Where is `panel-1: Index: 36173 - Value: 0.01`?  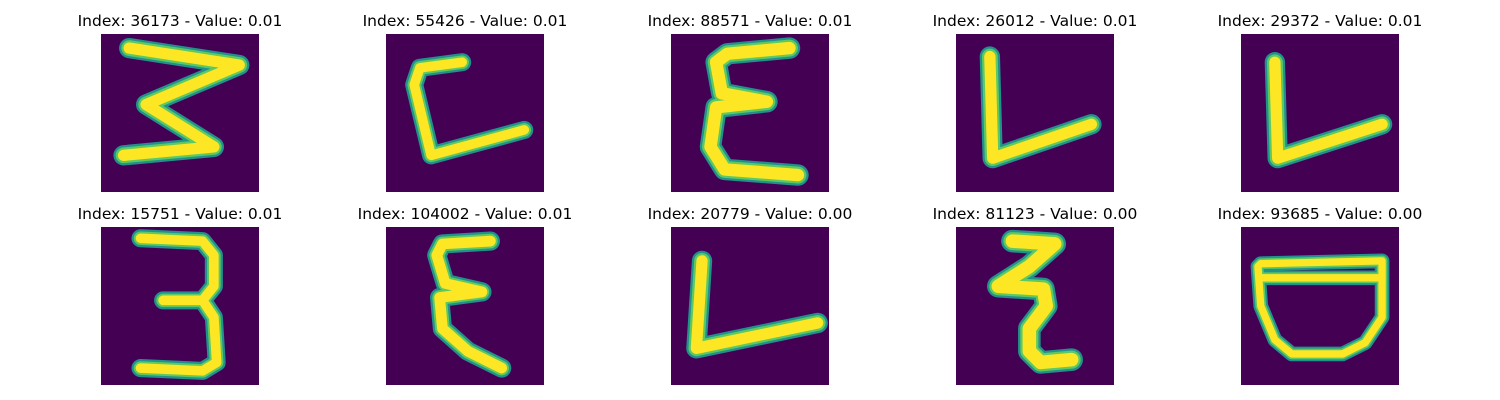 panel-1: Index: 36173 - Value: 0.01 is located at coordinates (180, 104).